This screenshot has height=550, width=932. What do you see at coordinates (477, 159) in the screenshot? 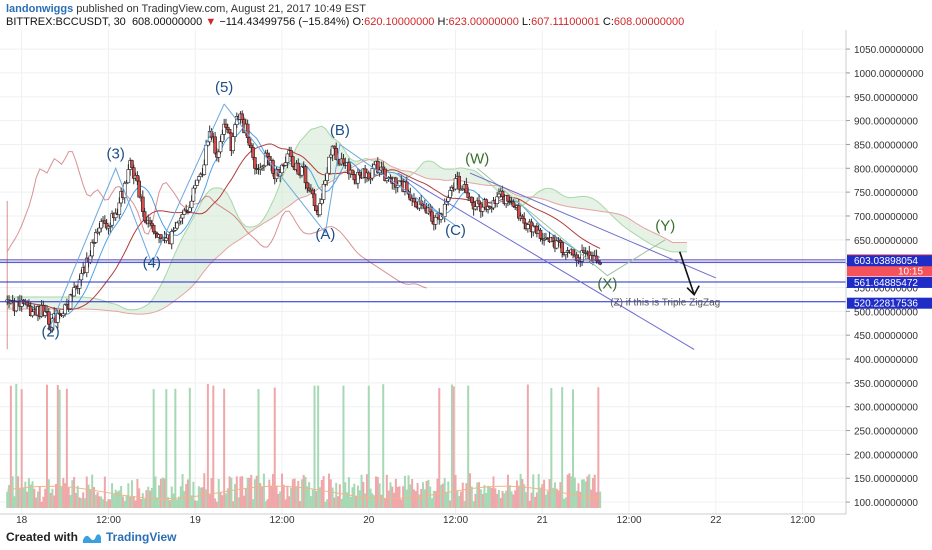
I see `wave-label: (W)` at bounding box center [477, 159].